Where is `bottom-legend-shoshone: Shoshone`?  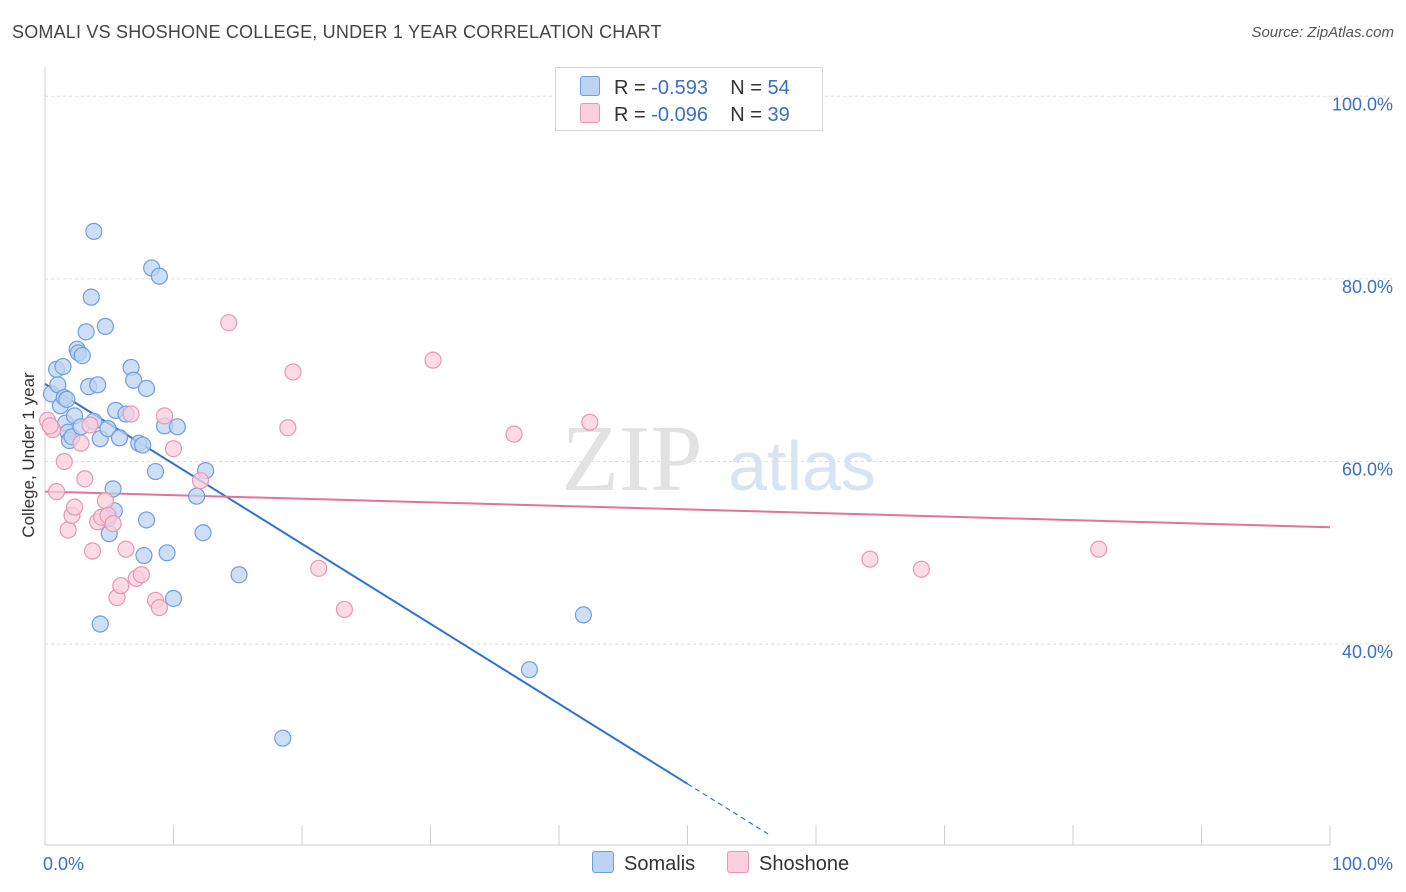 bottom-legend-shoshone: Shoshone is located at coordinates (788, 863).